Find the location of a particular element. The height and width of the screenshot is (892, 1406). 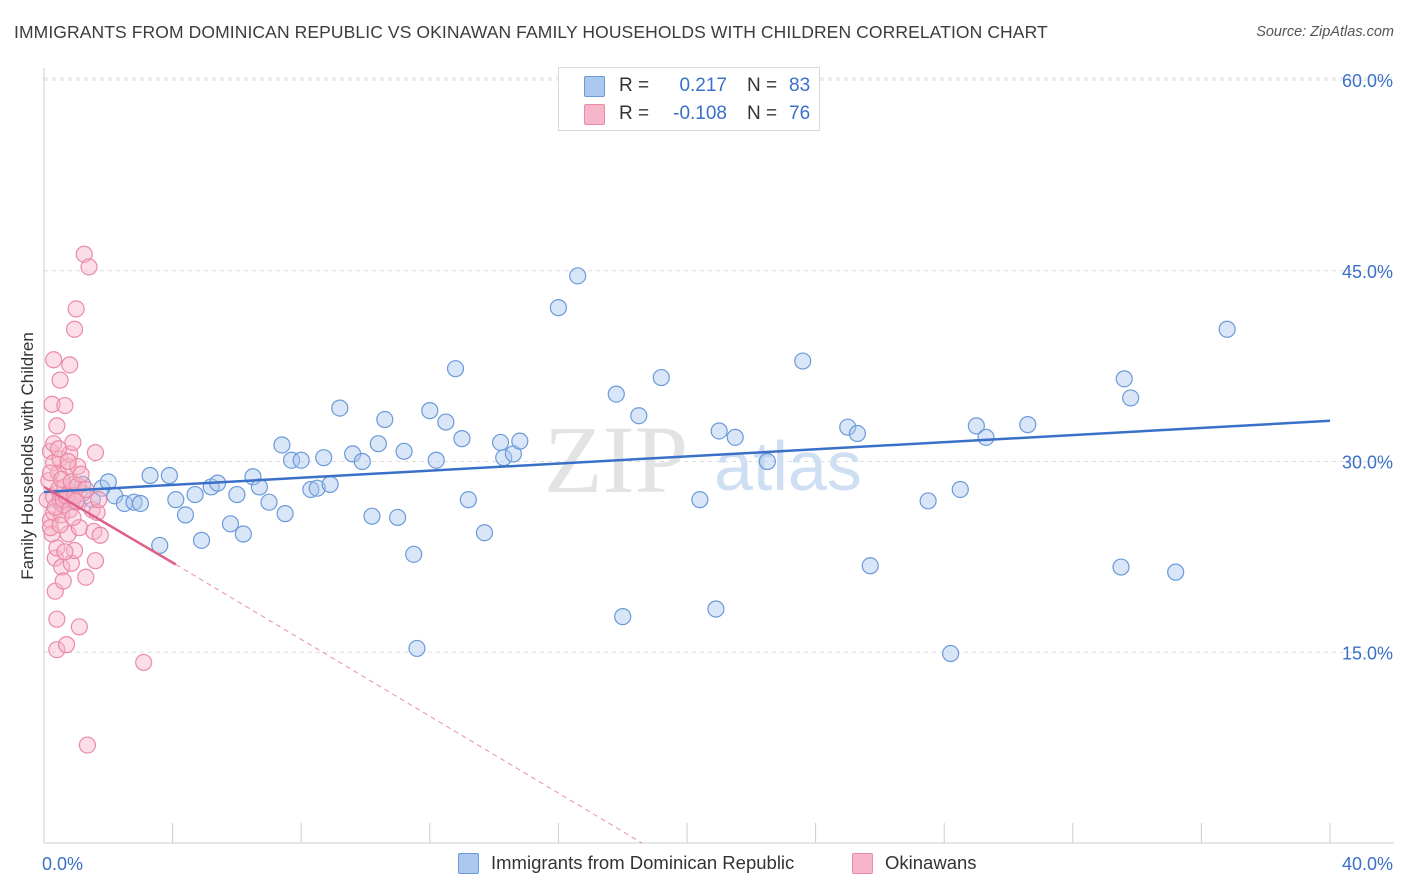

y-tick-label: 30.0% is located at coordinates (1367, 463).